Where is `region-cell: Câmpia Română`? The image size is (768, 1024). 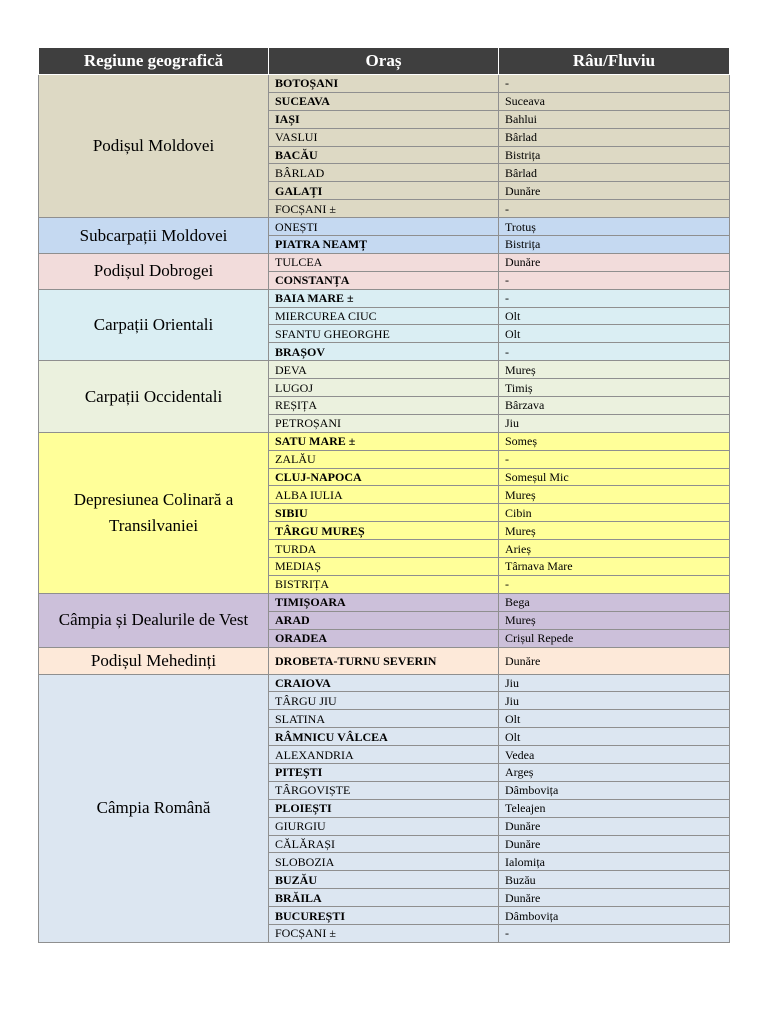
region-cell: Câmpia Română is located at coordinates (153, 808).